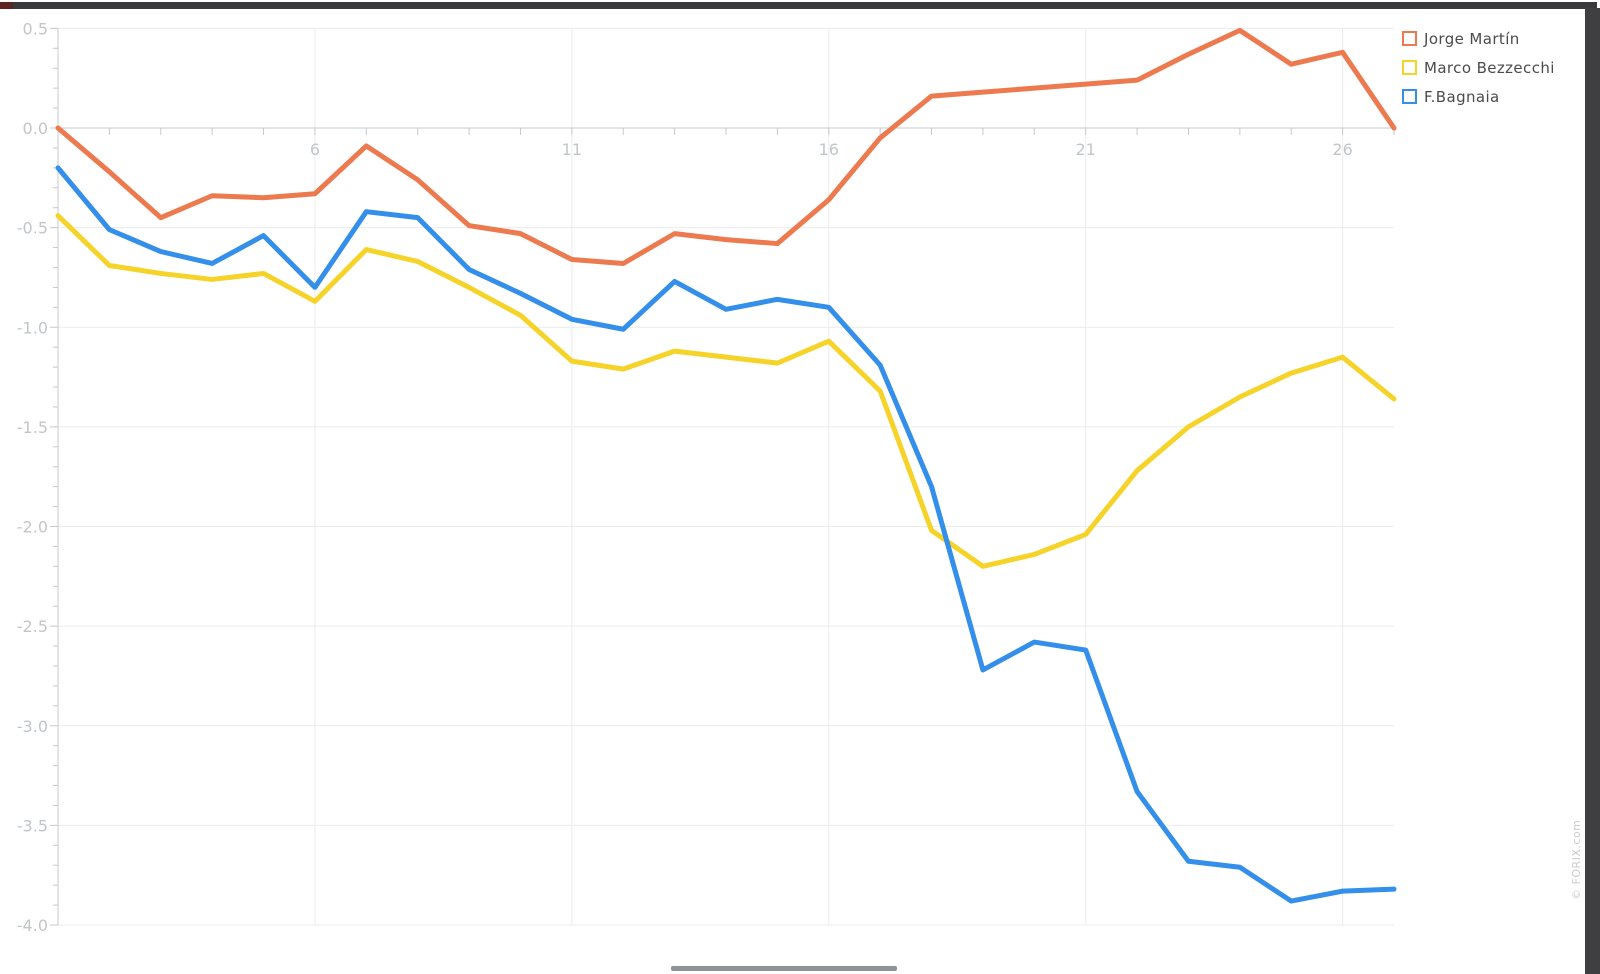 Image resolution: width=1600 pixels, height=974 pixels. Describe the element at coordinates (784, 968) in the screenshot. I see `horizontal-scrollbar-thumb` at that location.